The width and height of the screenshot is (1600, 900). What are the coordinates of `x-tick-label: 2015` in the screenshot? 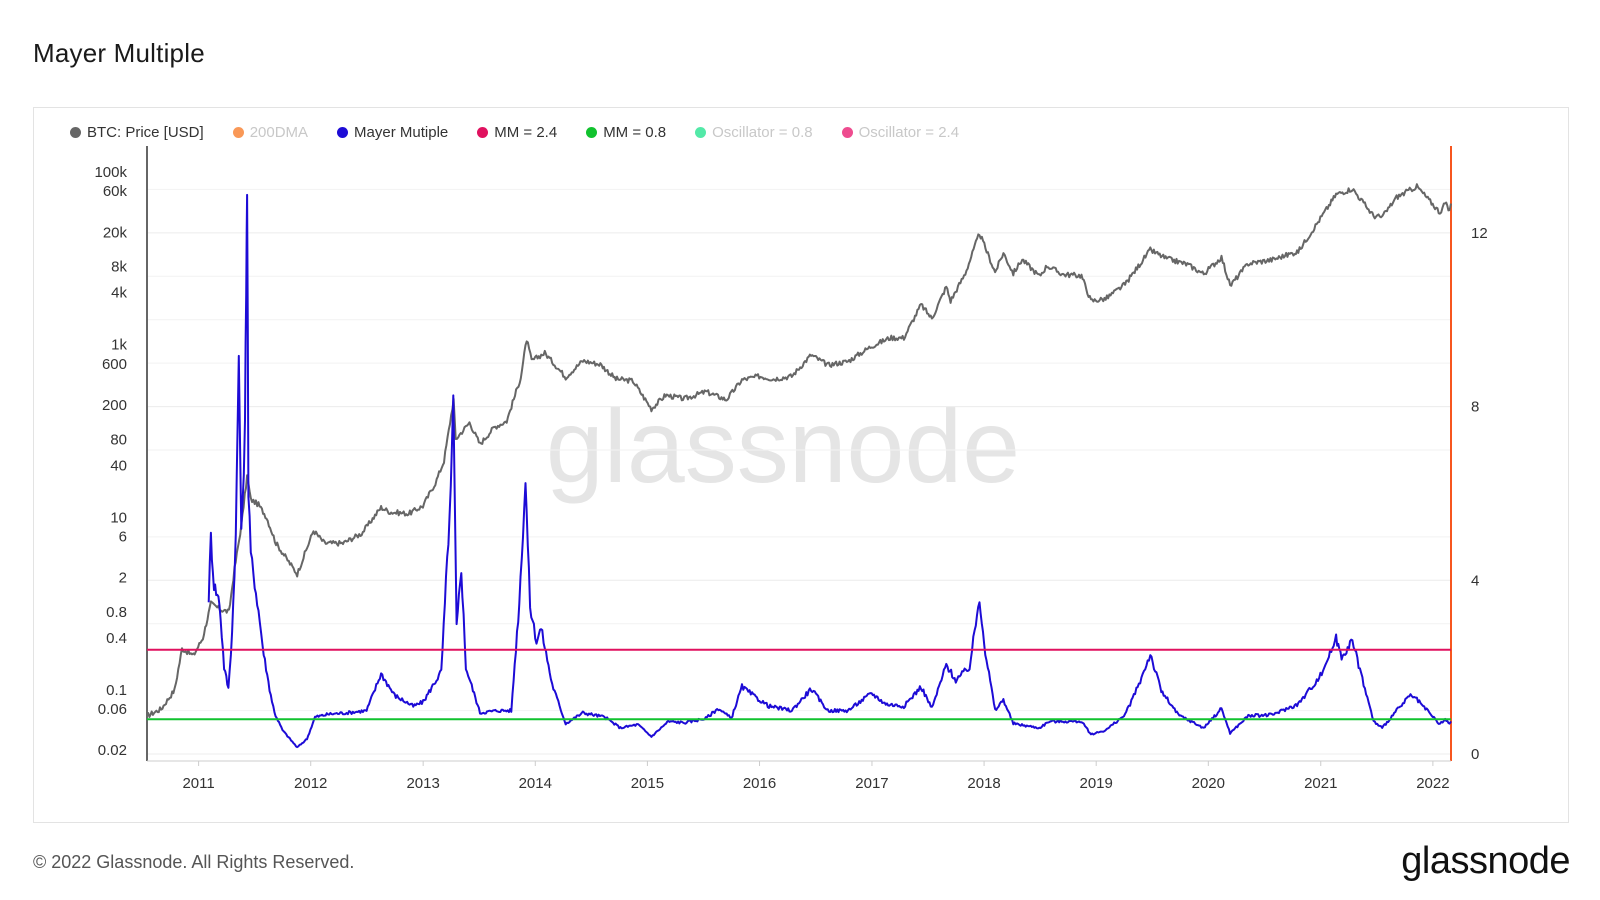 It's located at (647, 783).